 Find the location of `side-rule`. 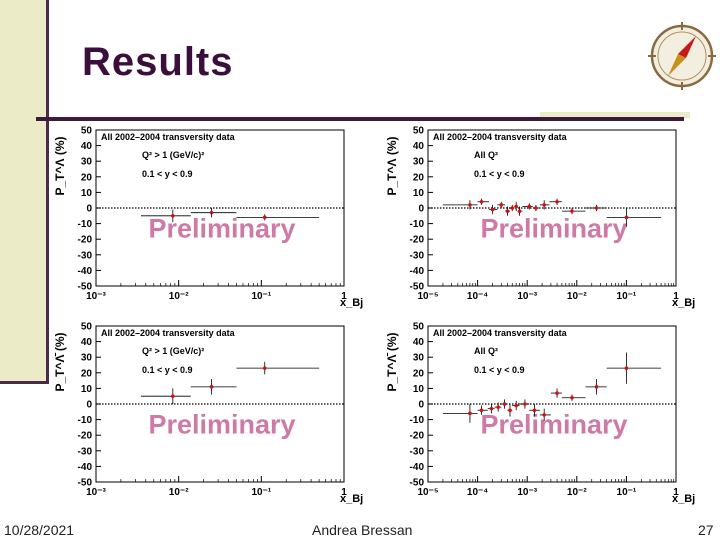

side-rule is located at coordinates (47, 192).